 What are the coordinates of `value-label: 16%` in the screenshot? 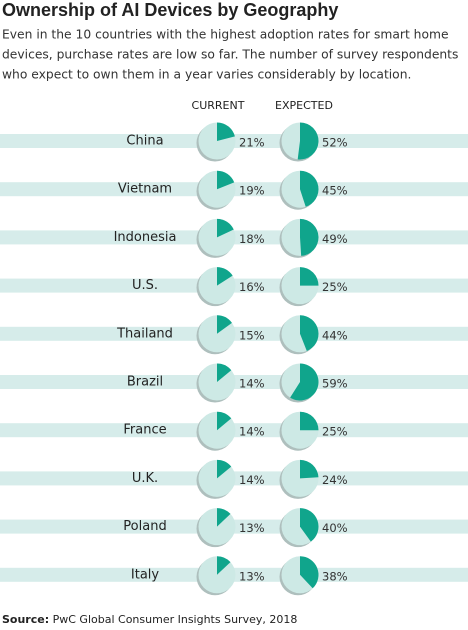 It's located at (252, 287).